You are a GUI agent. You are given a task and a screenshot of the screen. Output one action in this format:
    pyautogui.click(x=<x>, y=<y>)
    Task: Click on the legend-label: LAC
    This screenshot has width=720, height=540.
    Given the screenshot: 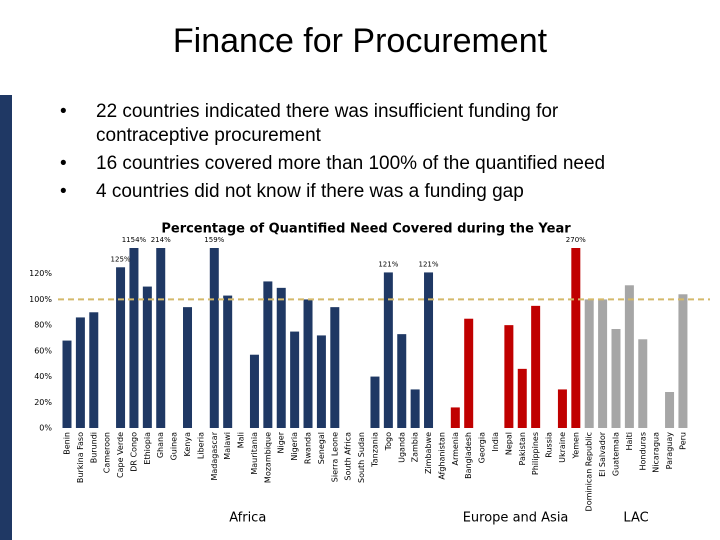 What is the action you would take?
    pyautogui.click(x=635, y=518)
    